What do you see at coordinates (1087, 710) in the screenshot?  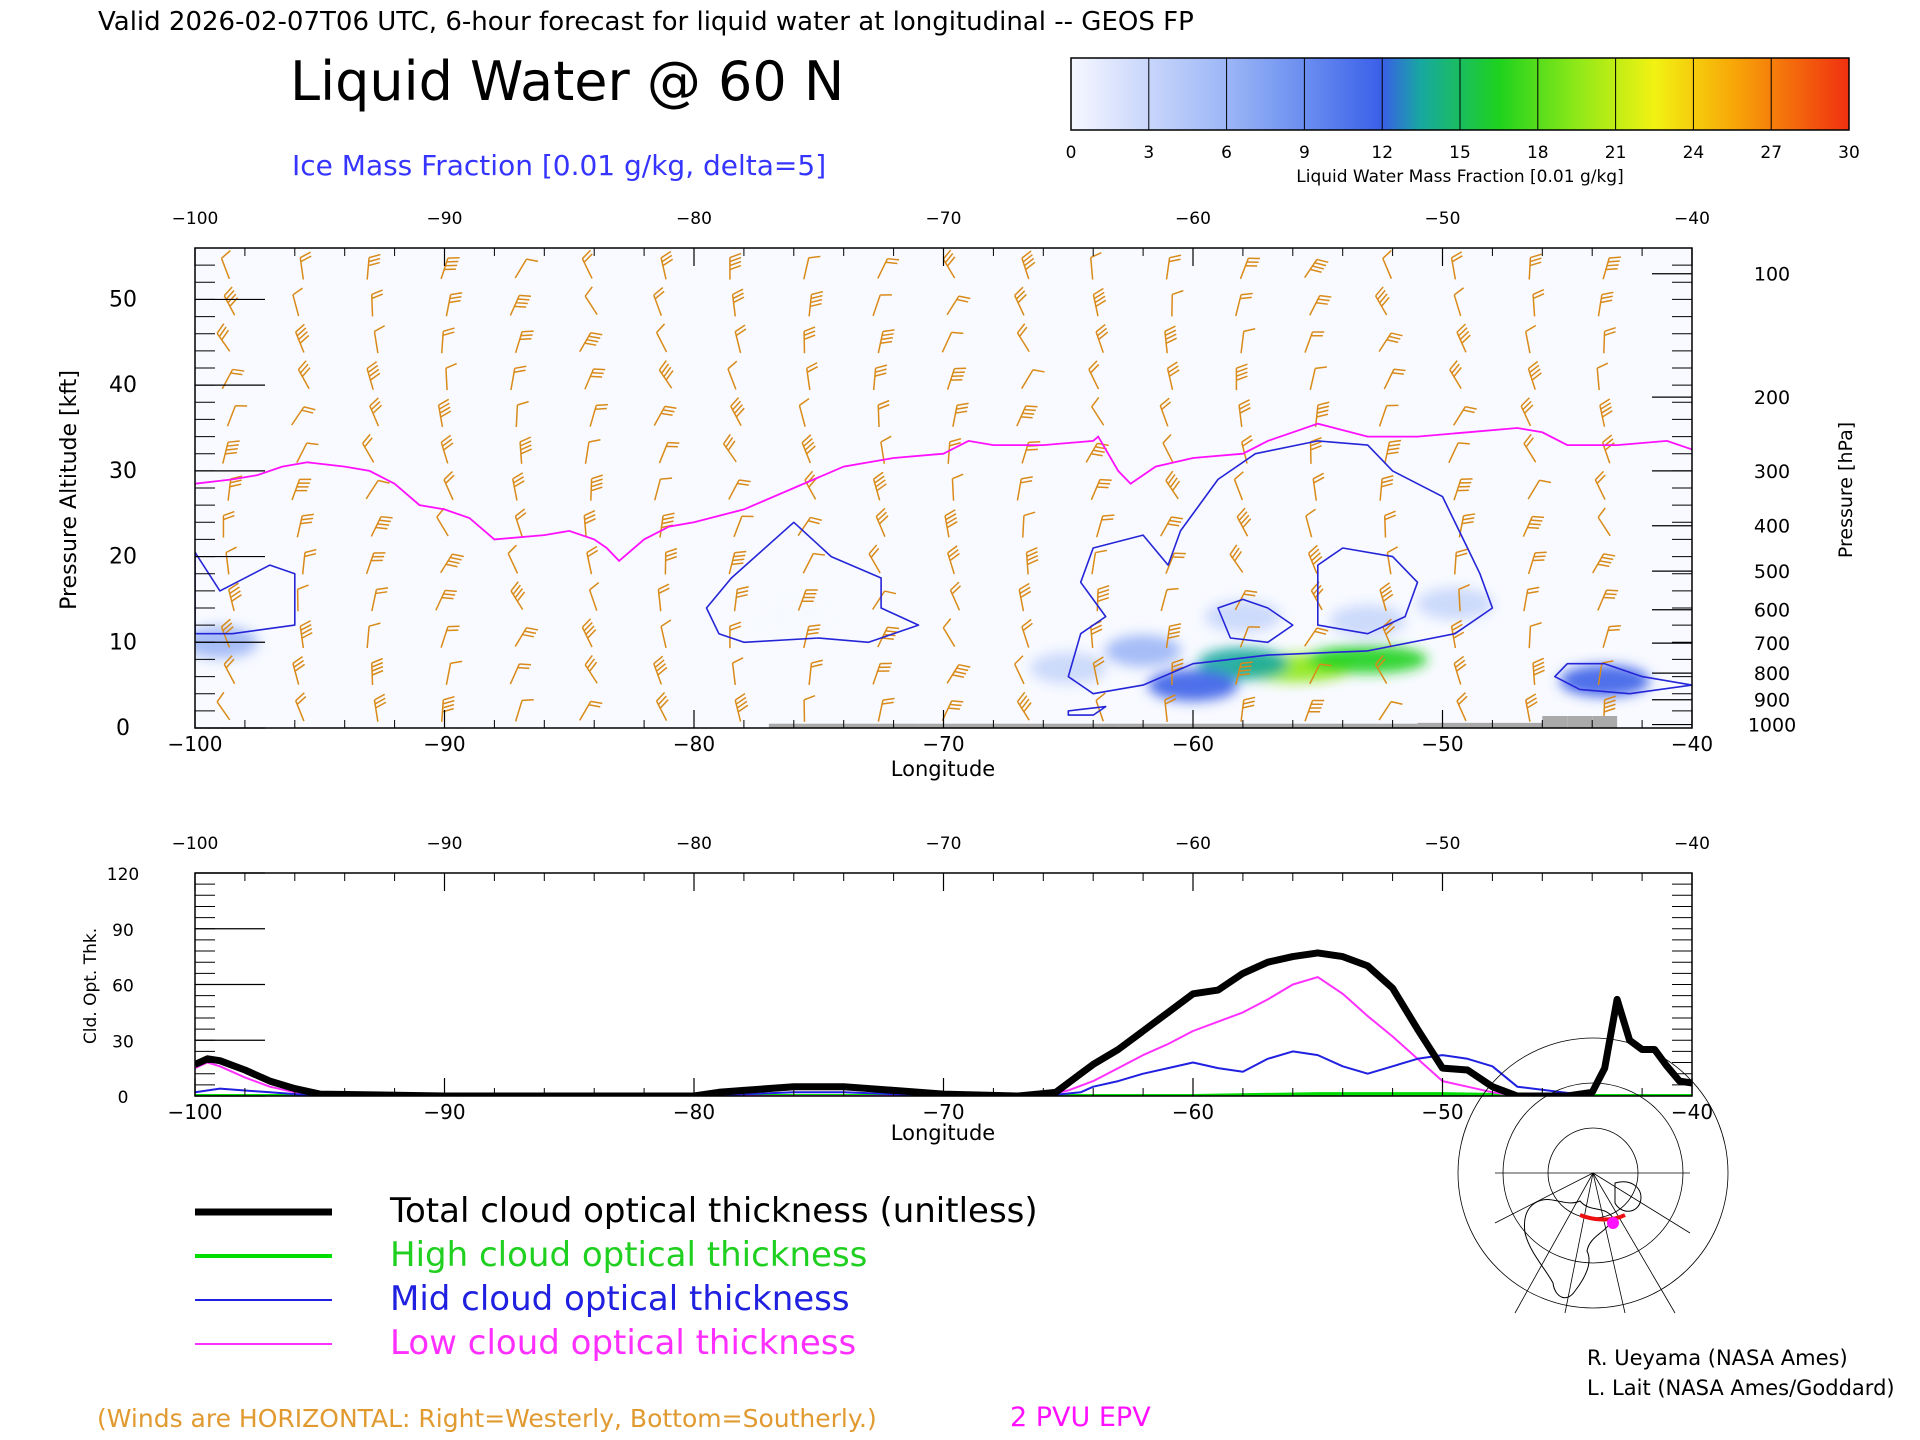 I see `ice-contour` at bounding box center [1087, 710].